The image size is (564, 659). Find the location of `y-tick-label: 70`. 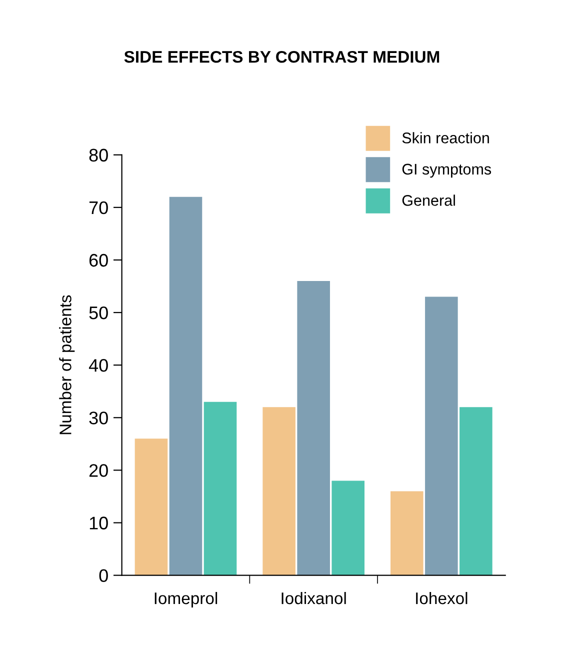

y-tick-label: 70 is located at coordinates (98, 207).